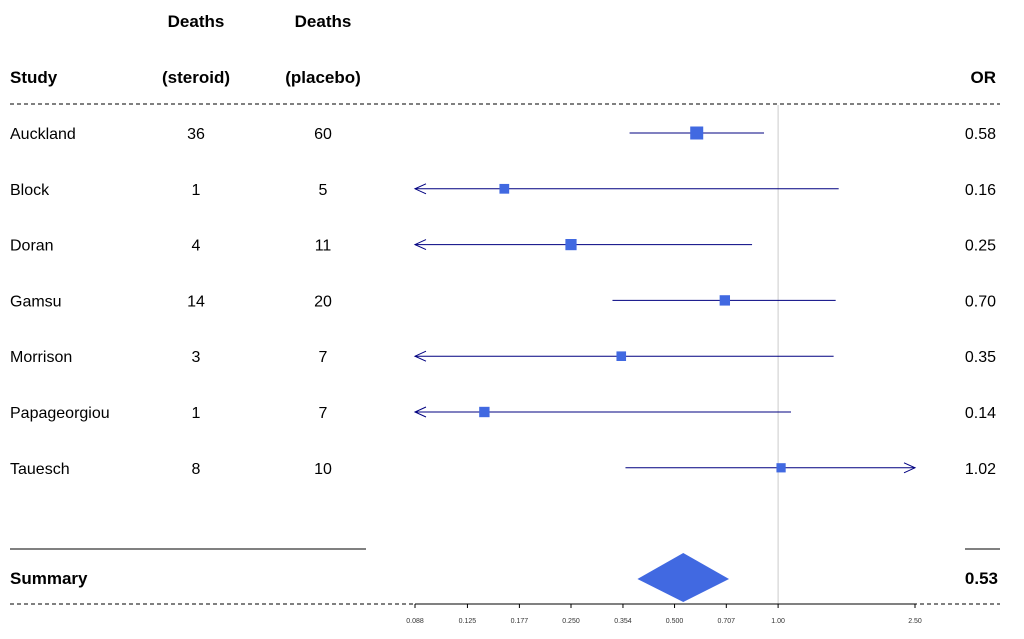 The width and height of the screenshot is (1024, 639). What do you see at coordinates (323, 190) in the screenshot?
I see `deaths-placebo-value: 5` at bounding box center [323, 190].